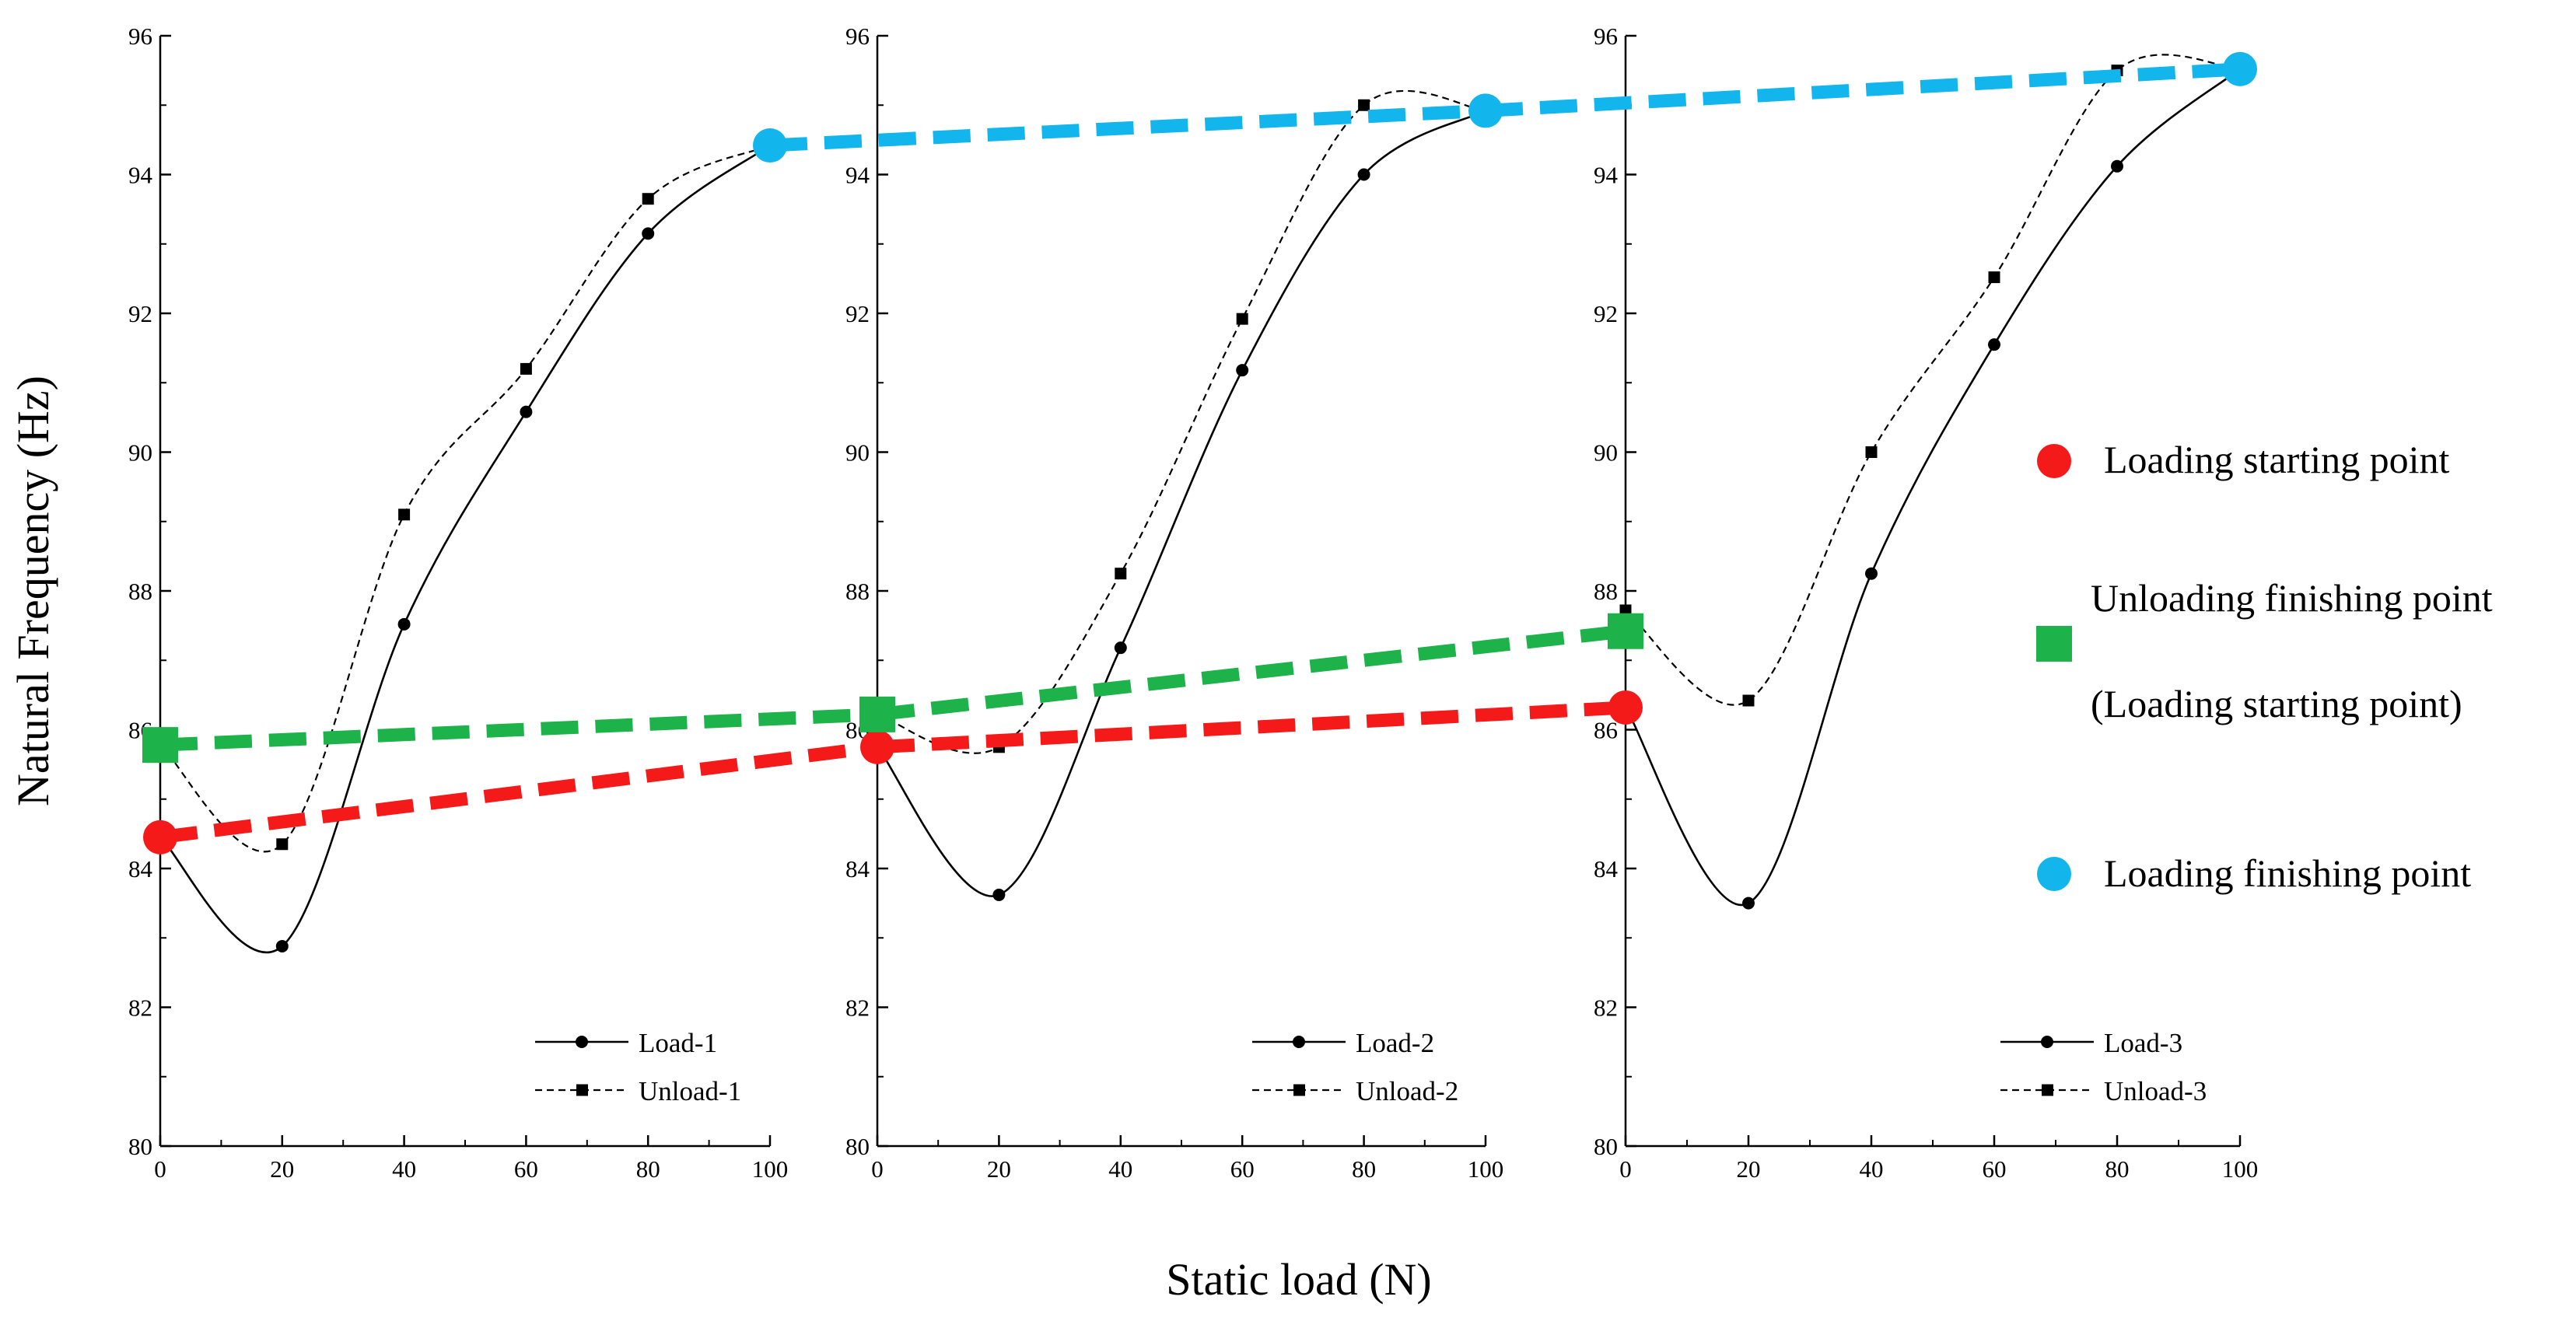 This screenshot has height=1328, width=2576. I want to click on legend-label: Unload-3, so click(2156, 1091).